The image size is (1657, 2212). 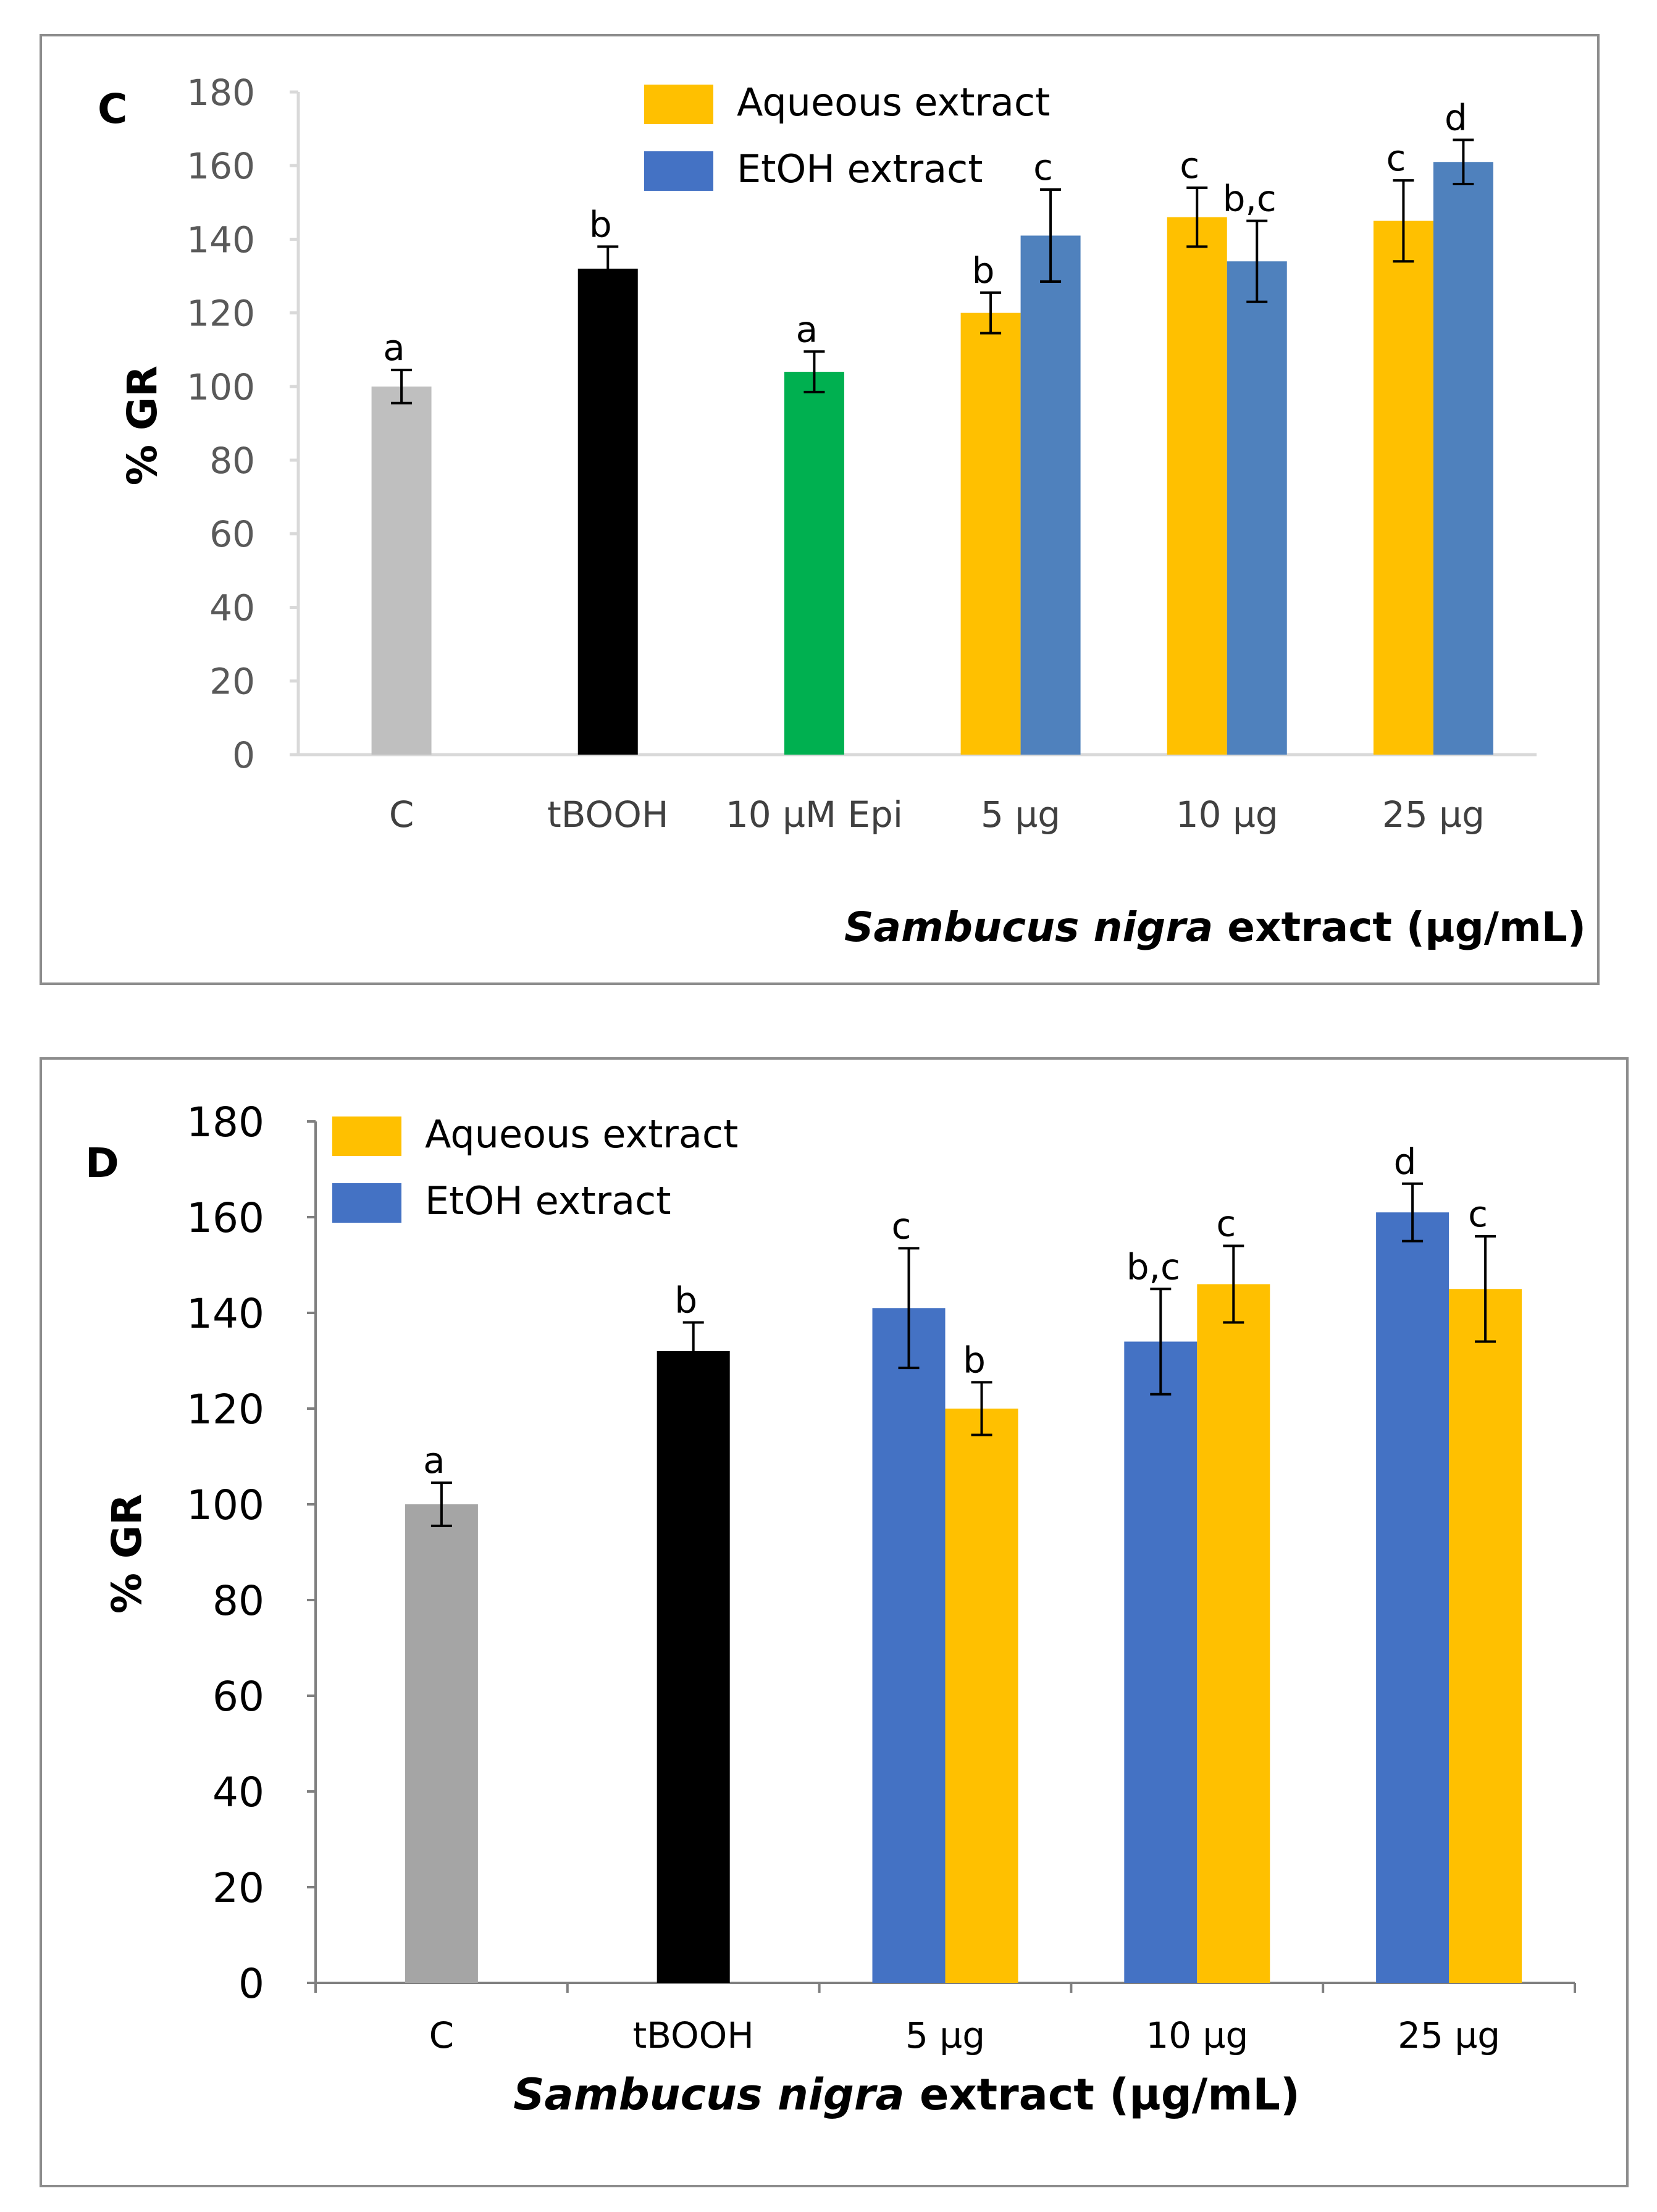 What do you see at coordinates (814, 815) in the screenshot?
I see `c-x-tick-label: 10 µM Epi` at bounding box center [814, 815].